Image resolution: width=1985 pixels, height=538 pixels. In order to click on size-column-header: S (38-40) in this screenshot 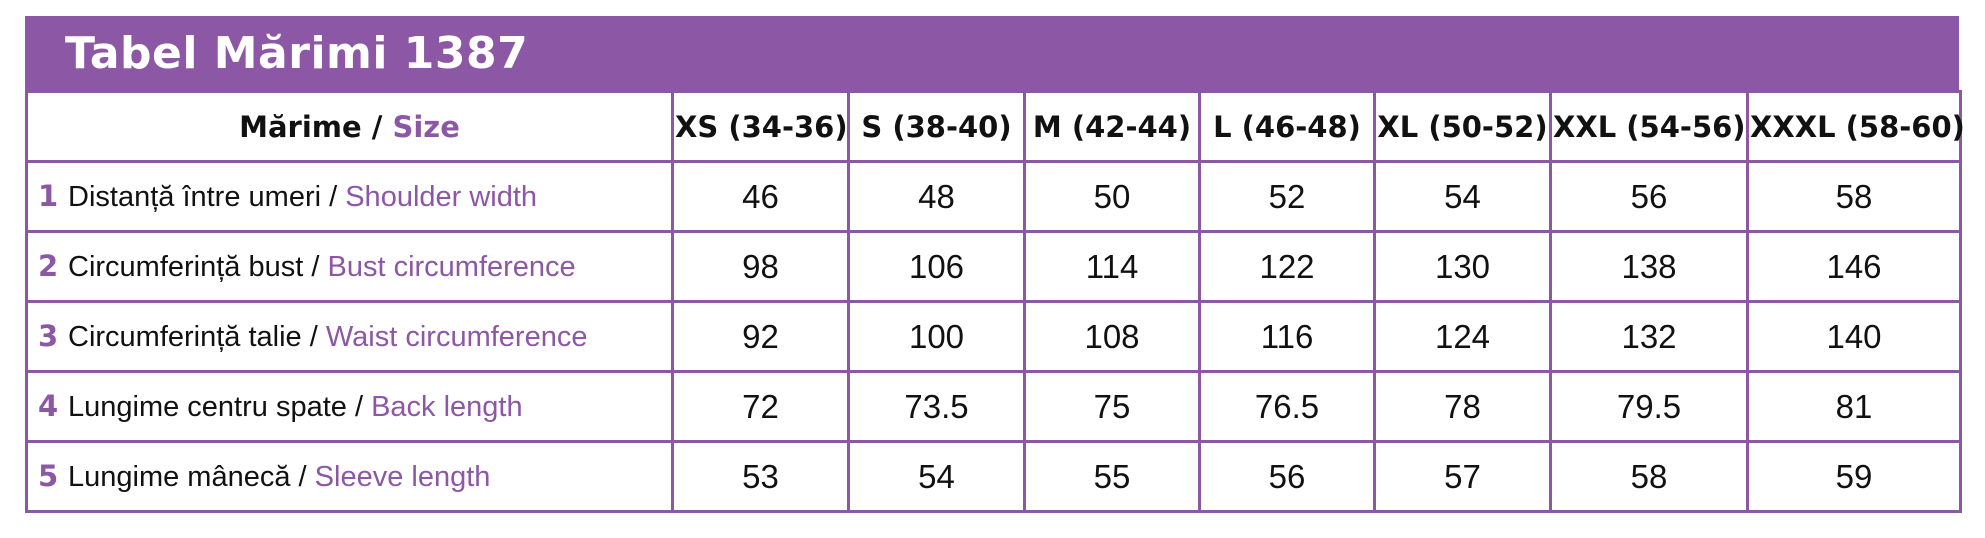, I will do `click(936, 126)`.